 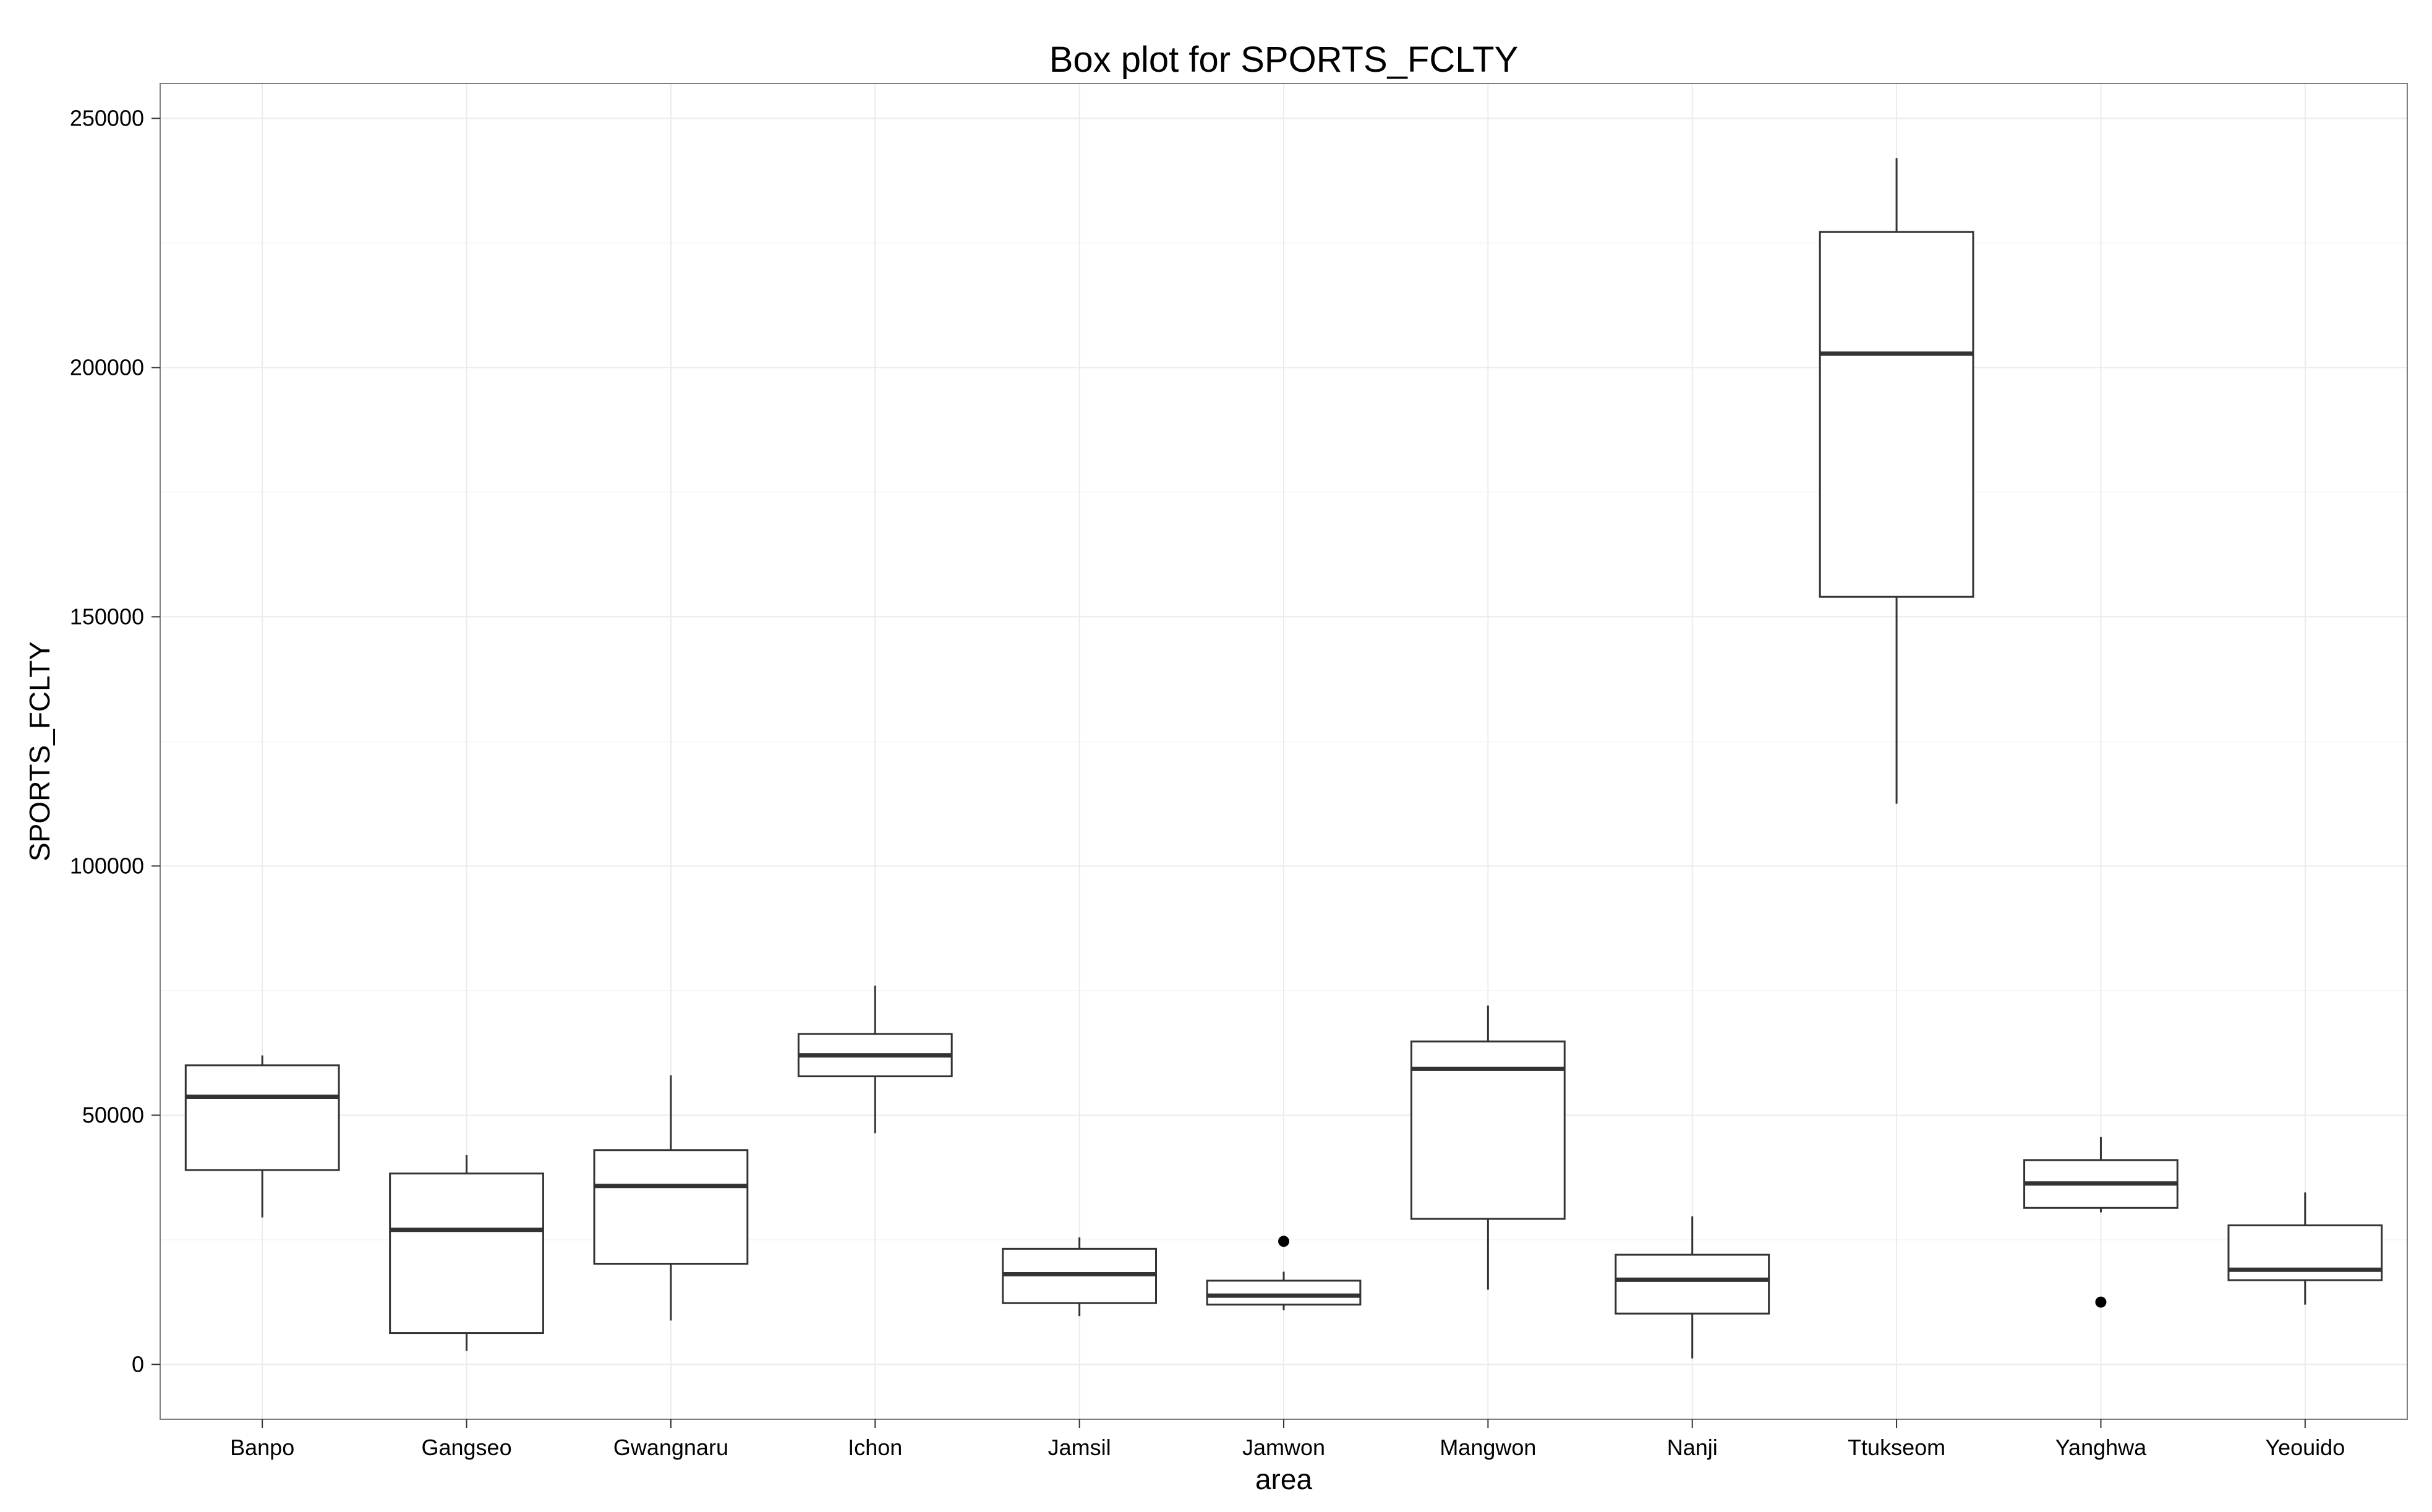 I want to click on box-ichon, so click(x=875, y=1059).